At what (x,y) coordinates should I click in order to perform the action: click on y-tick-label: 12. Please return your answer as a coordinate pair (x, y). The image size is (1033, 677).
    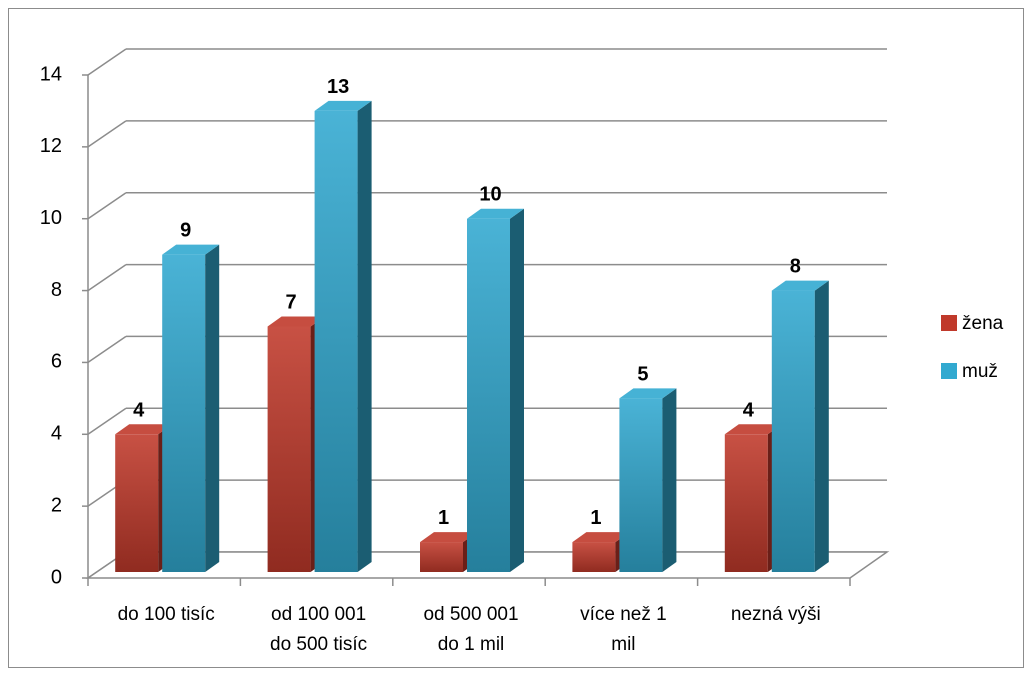
    Looking at the image, I should click on (51, 146).